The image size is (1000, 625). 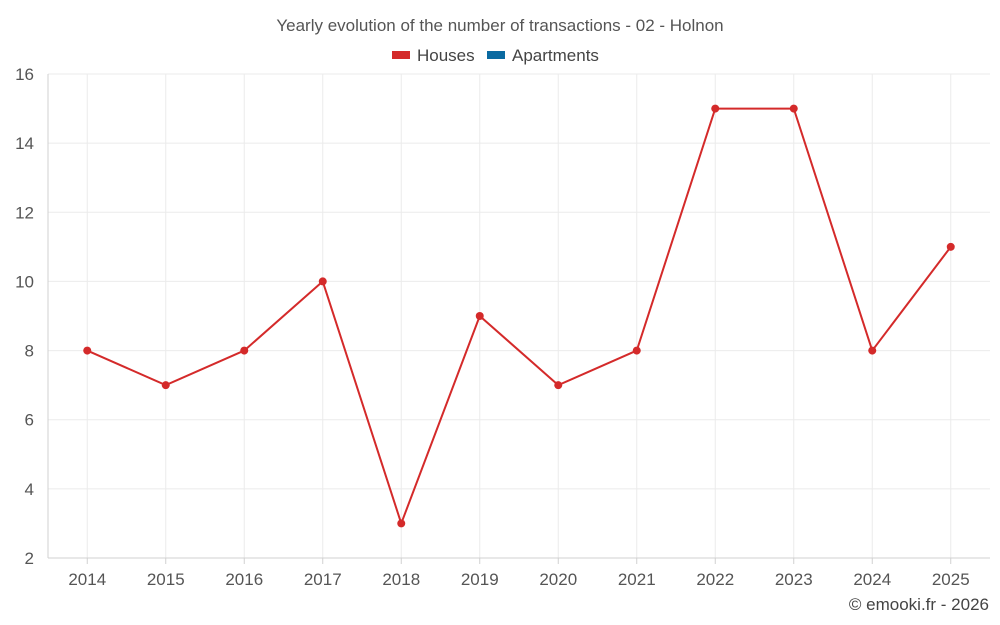 I want to click on y-tick-label: 6, so click(x=29, y=420).